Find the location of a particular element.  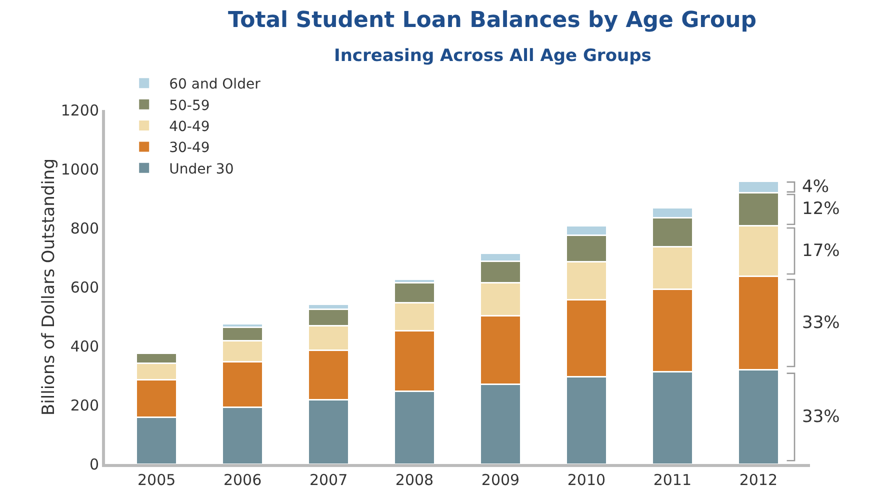

legend-label: 50-59 is located at coordinates (189, 106).